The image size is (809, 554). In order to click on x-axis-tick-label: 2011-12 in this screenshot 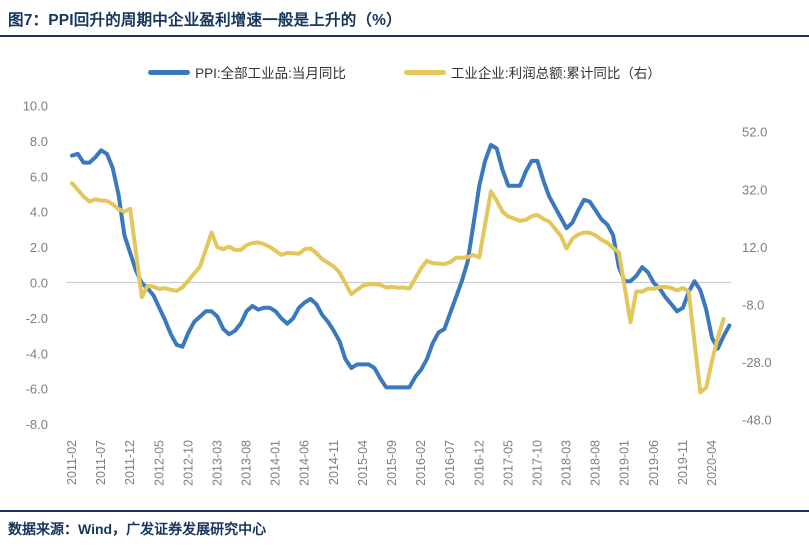, I will do `click(130, 462)`.